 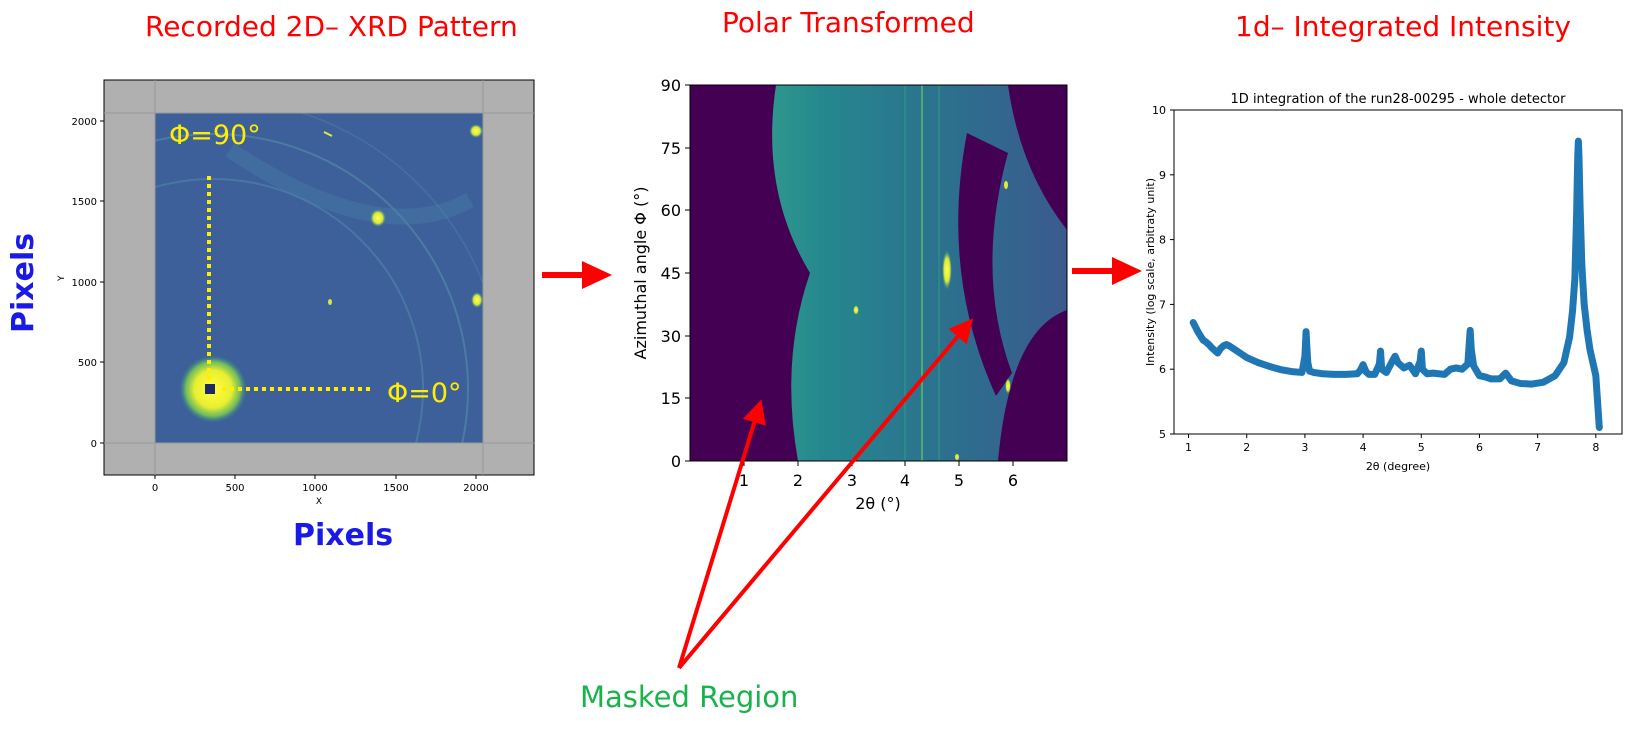 I want to click on xrd-x-tick: 0, so click(x=155, y=488).